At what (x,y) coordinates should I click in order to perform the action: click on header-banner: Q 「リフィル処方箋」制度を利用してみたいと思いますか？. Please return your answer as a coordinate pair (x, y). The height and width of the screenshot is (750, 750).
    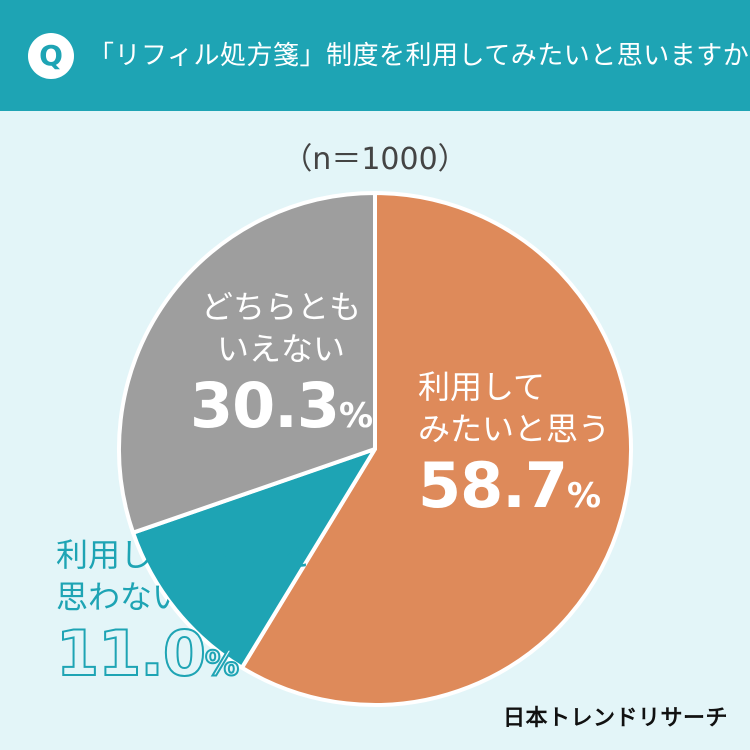
    Looking at the image, I should click on (375, 55).